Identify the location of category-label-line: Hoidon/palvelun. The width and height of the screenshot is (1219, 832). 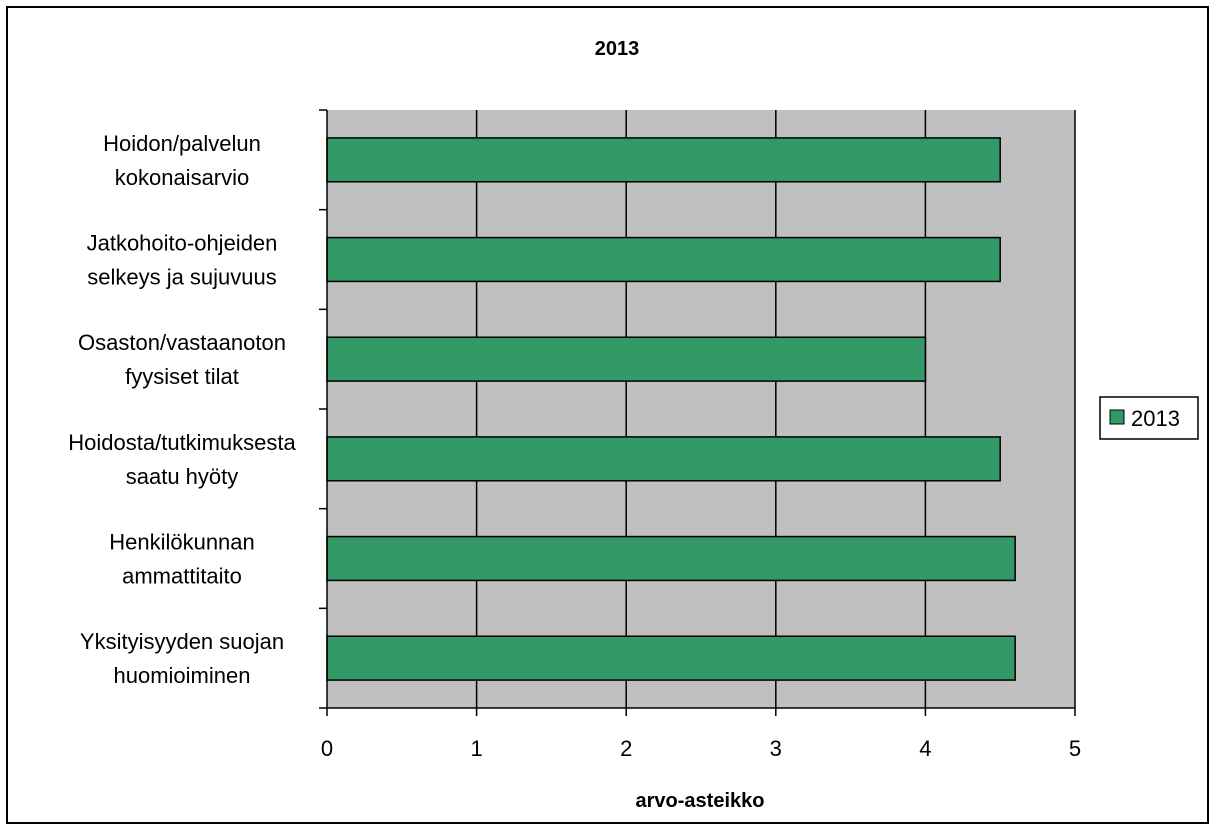
(182, 143).